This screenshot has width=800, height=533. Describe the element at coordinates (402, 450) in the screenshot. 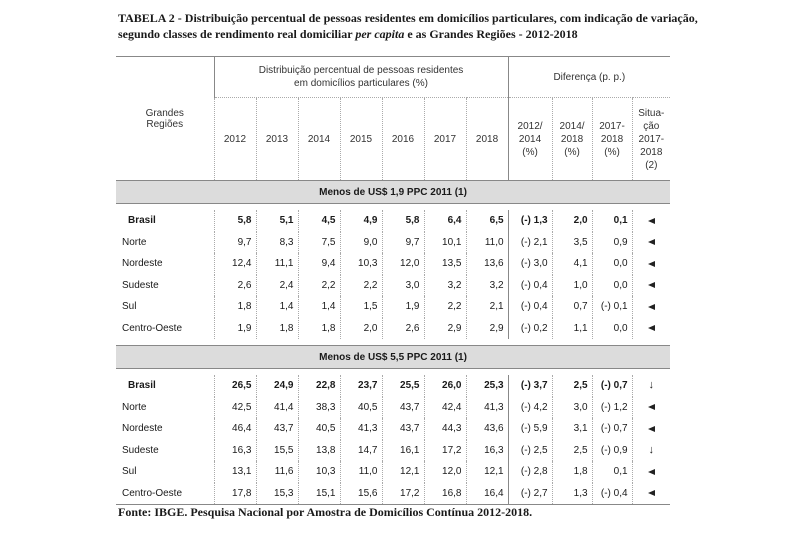

I see `value-cell: 16,1` at that location.